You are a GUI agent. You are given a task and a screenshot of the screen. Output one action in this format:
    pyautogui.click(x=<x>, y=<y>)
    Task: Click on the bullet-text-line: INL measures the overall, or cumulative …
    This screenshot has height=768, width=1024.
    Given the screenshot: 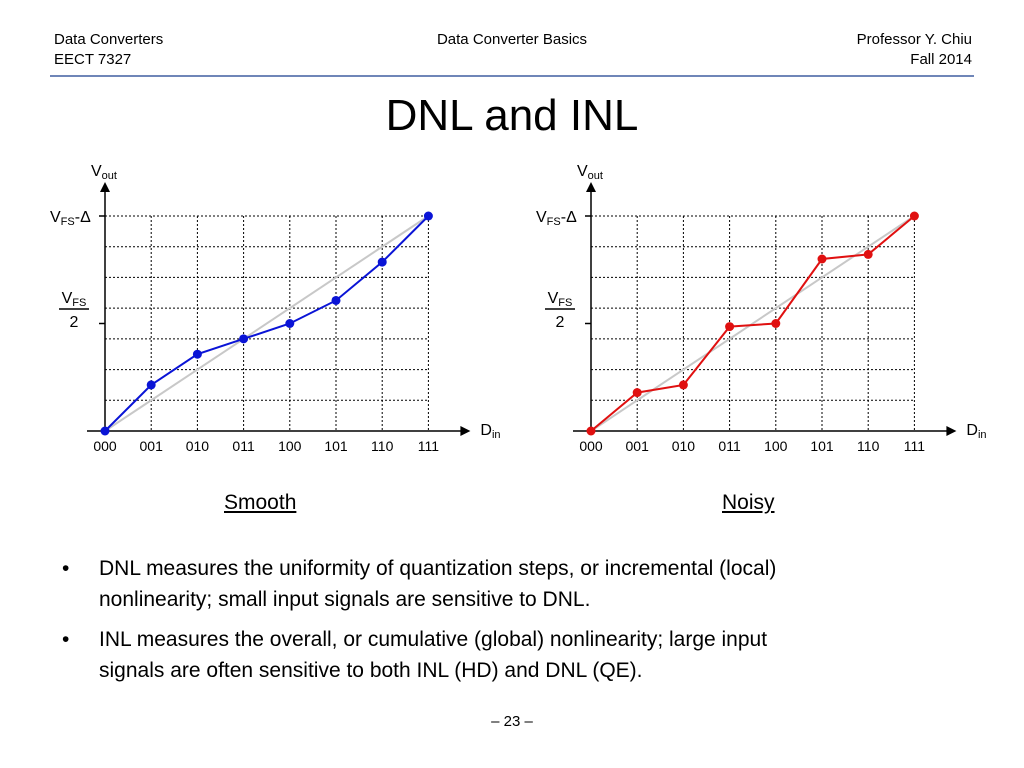 What is the action you would take?
    pyautogui.click(x=433, y=639)
    